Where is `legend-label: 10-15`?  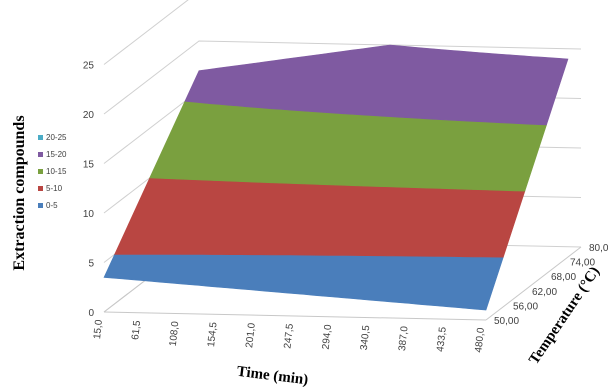 legend-label: 10-15 is located at coordinates (56, 171).